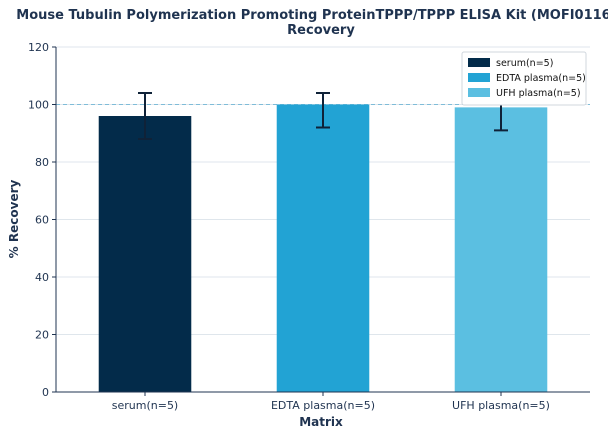 This screenshot has height=437, width=608. What do you see at coordinates (38, 105) in the screenshot?
I see `y-tick-label: 100` at bounding box center [38, 105].